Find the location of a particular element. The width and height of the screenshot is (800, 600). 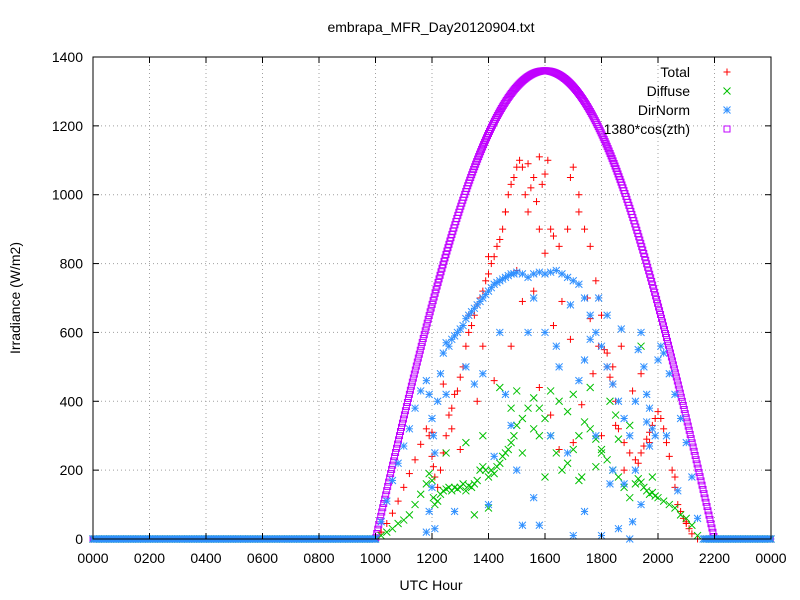

legend-label: Diffuse is located at coordinates (669, 91).